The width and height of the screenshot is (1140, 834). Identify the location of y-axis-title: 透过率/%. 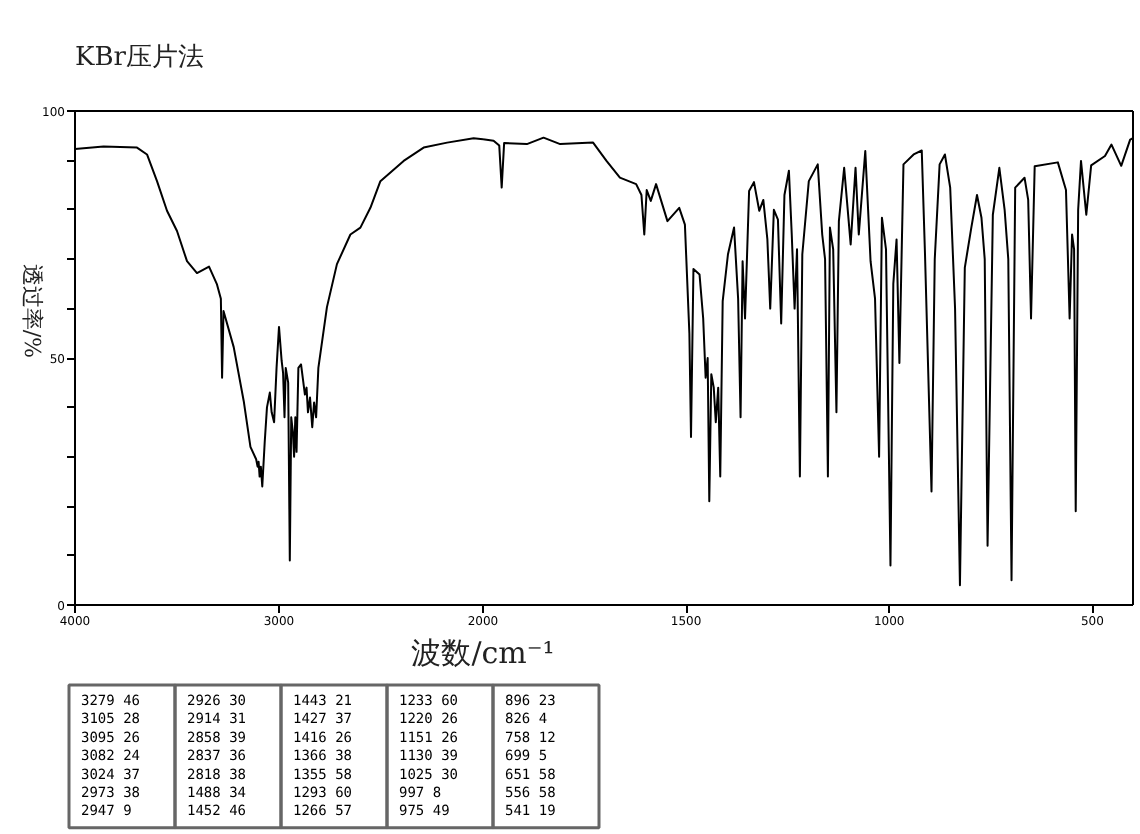
(32, 311).